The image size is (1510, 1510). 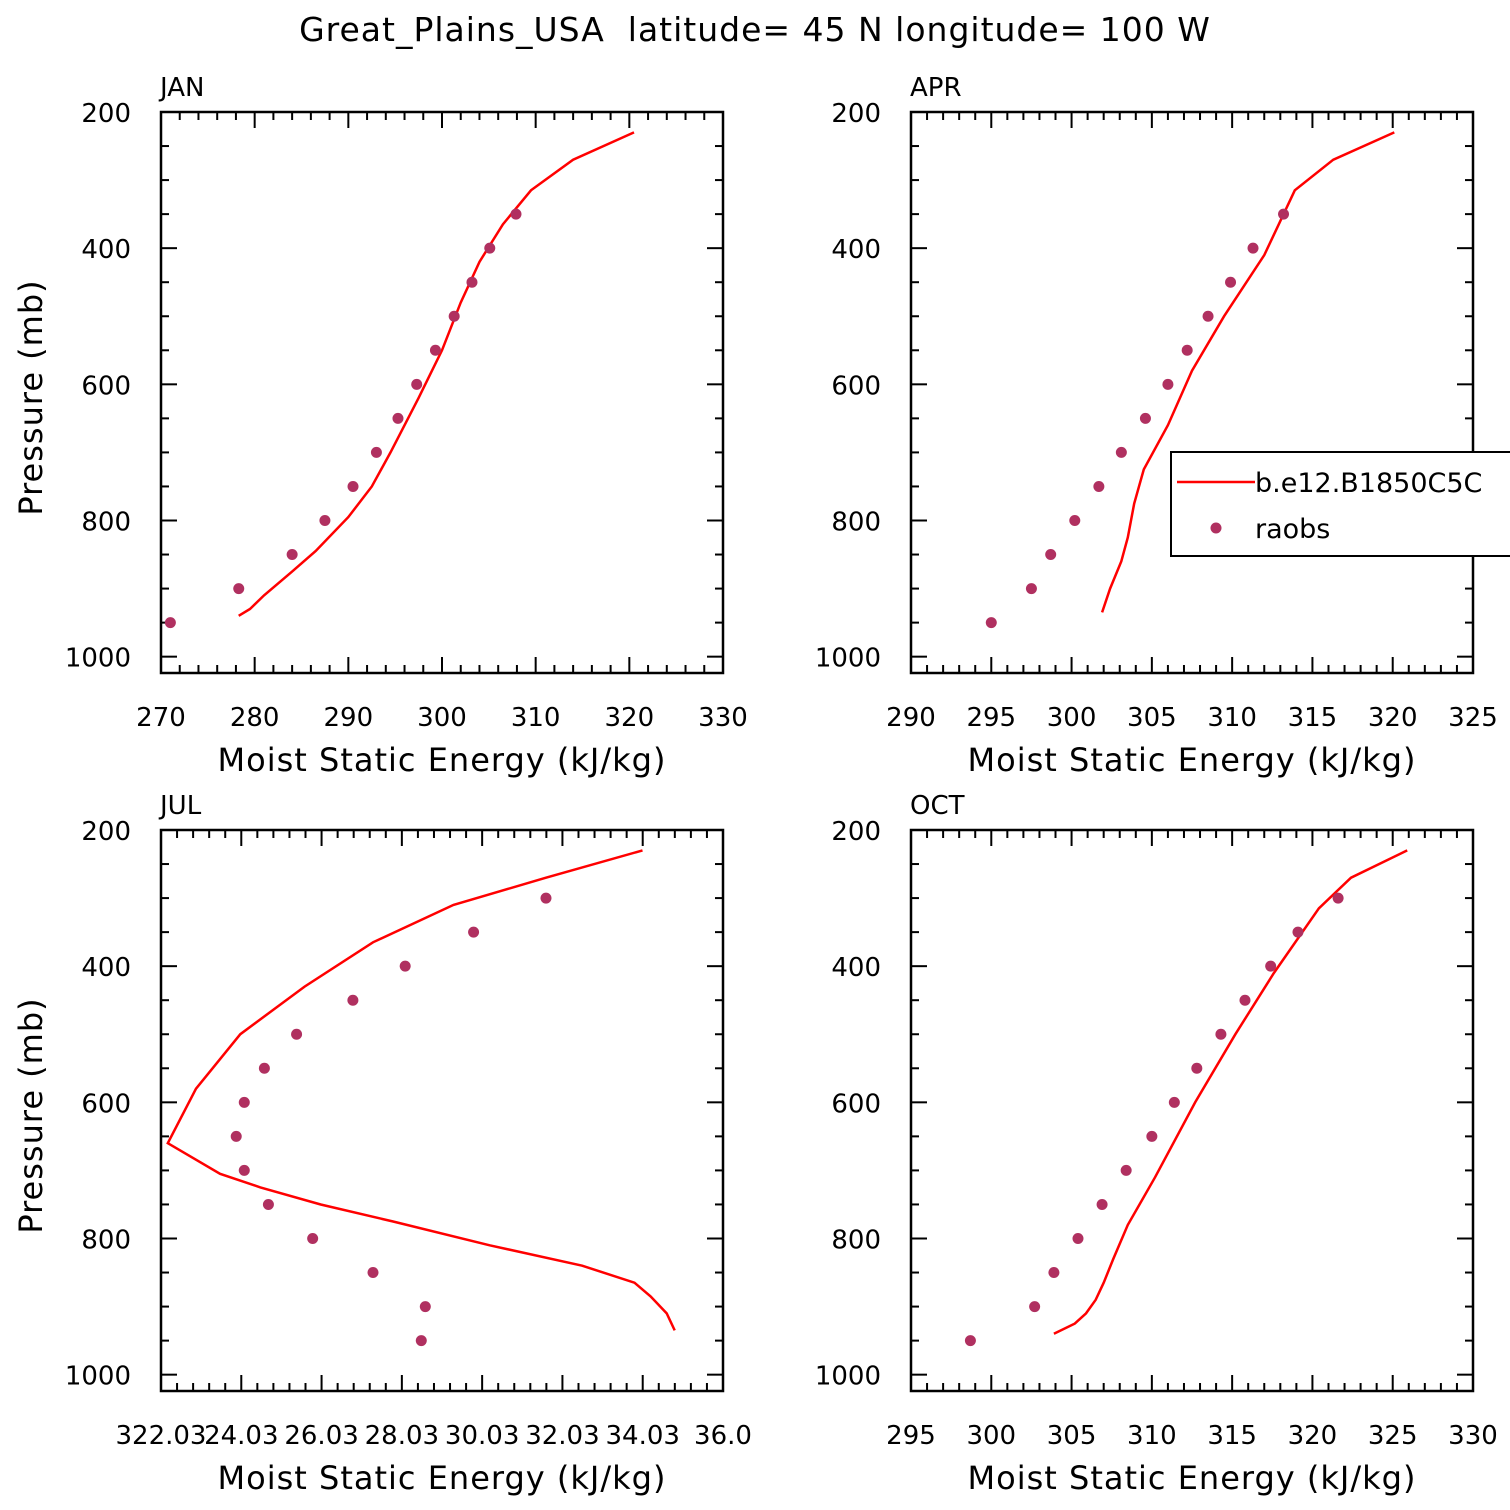 What do you see at coordinates (937, 806) in the screenshot?
I see `panel-label: OCT` at bounding box center [937, 806].